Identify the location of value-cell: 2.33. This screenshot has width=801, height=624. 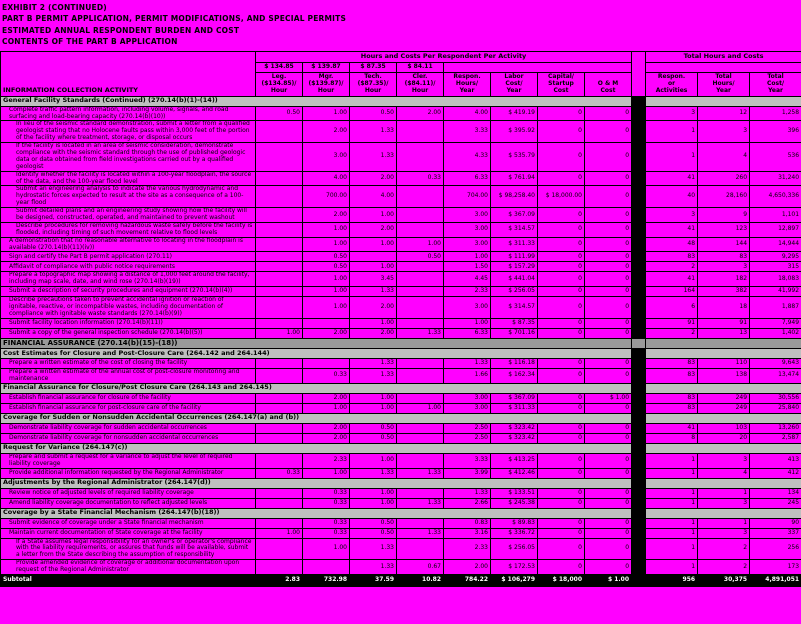
(467, 292).